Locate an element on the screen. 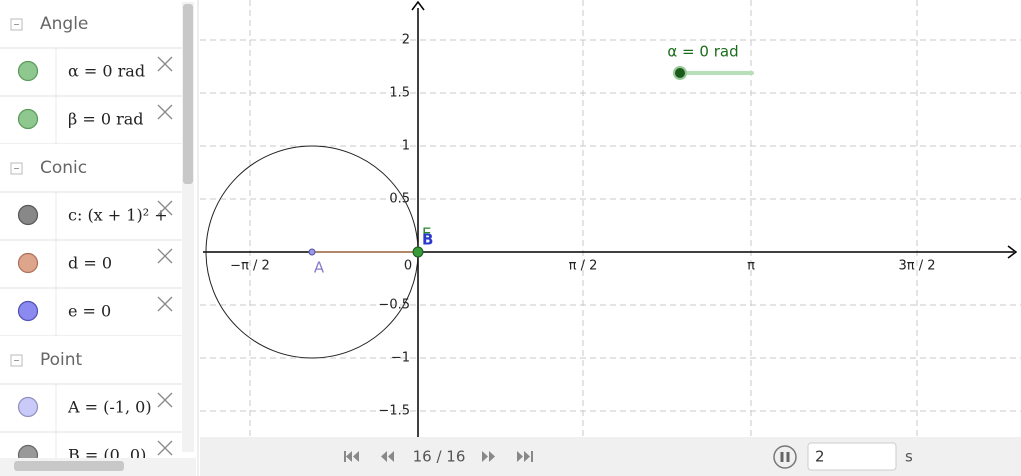  y-tick-label: −1.5 is located at coordinates (394, 411).